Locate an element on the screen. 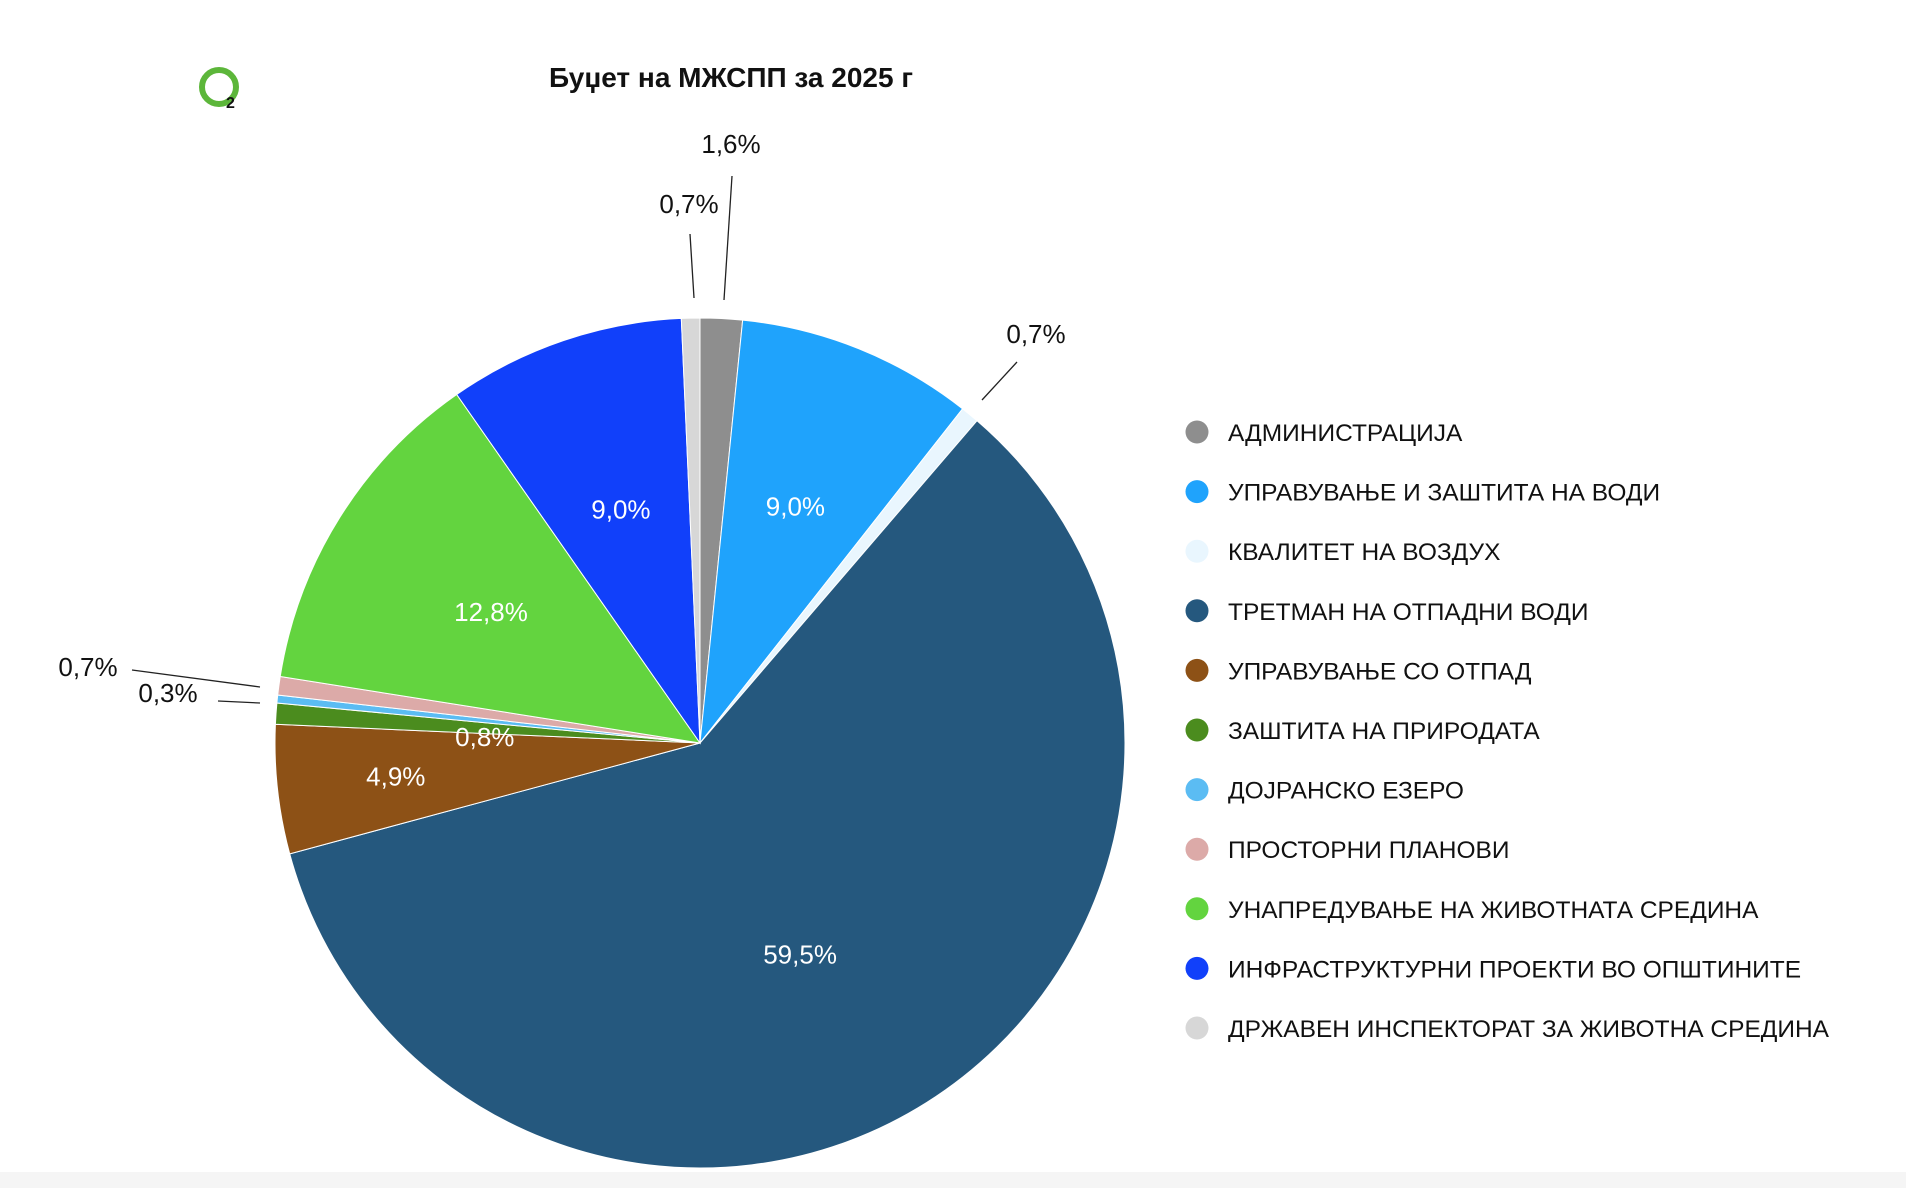 The height and width of the screenshot is (1188, 1906). legend-label-5: УПРАВУВАЊЕ СО ОТПАД is located at coordinates (1380, 671).